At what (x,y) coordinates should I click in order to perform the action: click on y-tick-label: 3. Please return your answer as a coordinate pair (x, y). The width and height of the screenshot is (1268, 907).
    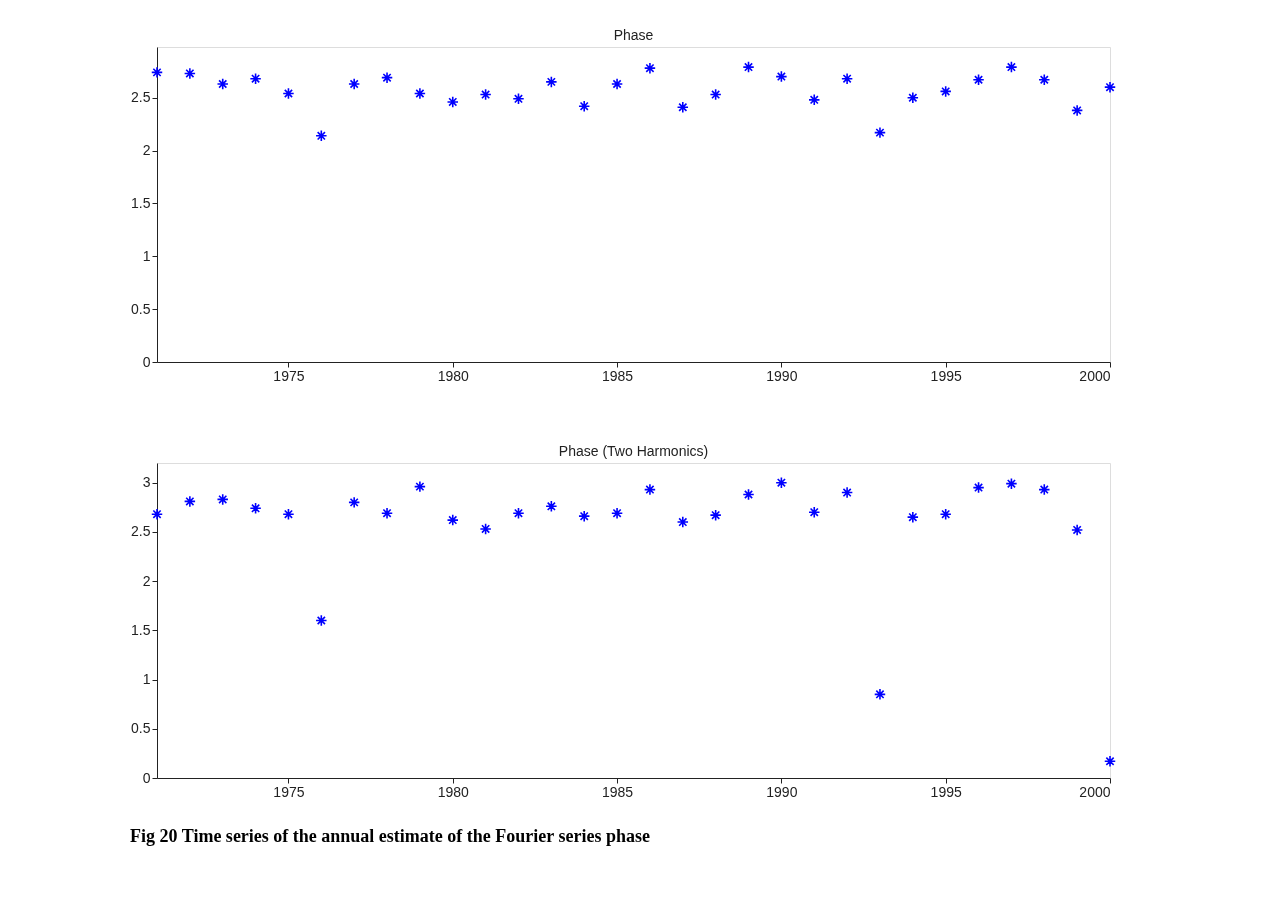
    Looking at the image, I should click on (146, 482).